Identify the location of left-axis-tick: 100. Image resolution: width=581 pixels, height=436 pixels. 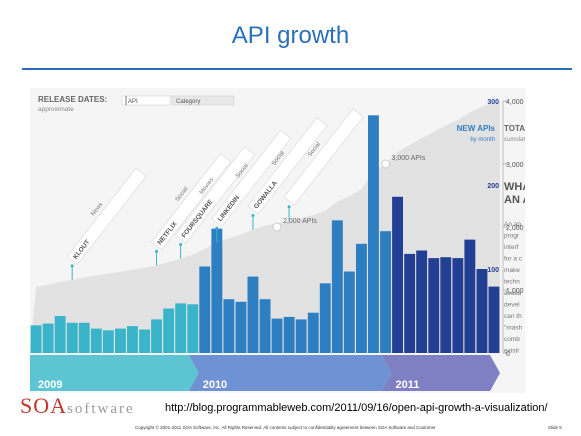
(493, 270).